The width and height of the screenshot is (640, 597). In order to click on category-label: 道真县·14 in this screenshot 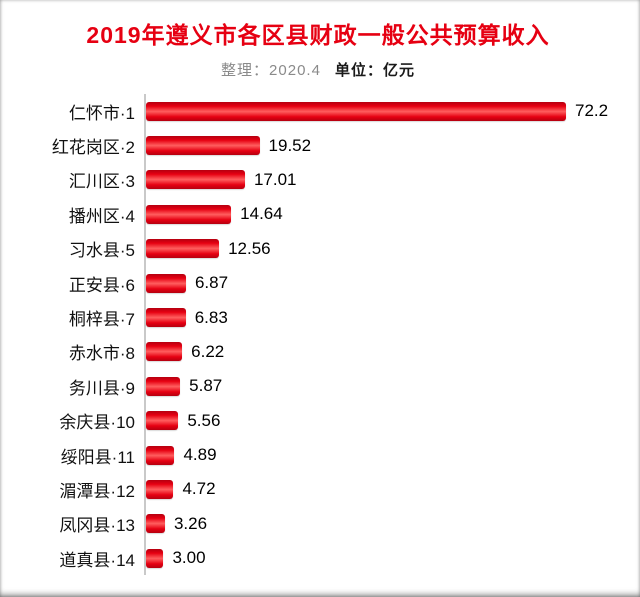, I will do `click(97, 560)`.